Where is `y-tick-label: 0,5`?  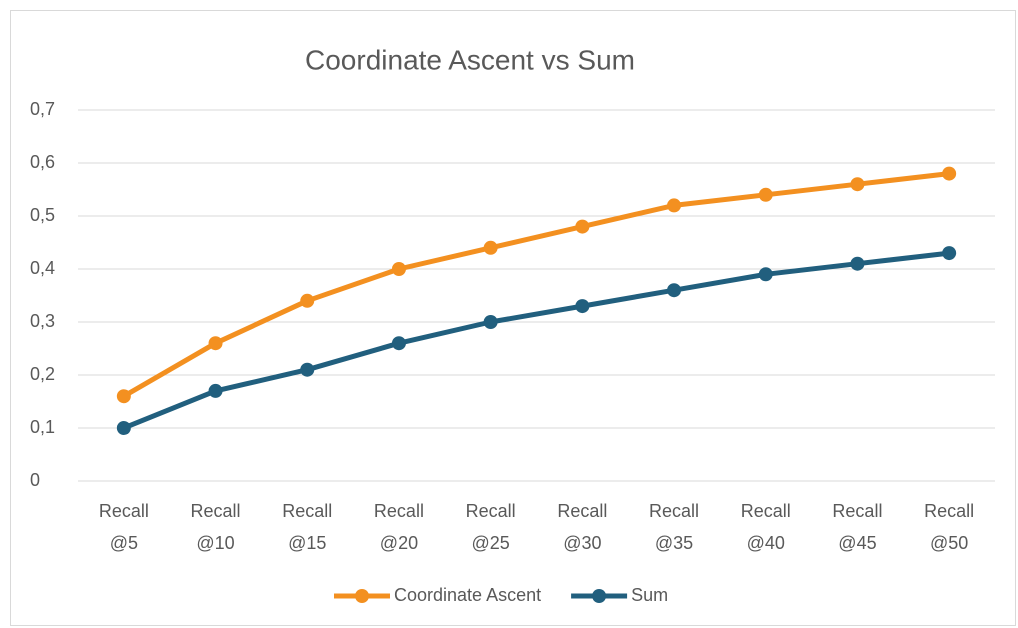
y-tick-label: 0,5 is located at coordinates (42, 215).